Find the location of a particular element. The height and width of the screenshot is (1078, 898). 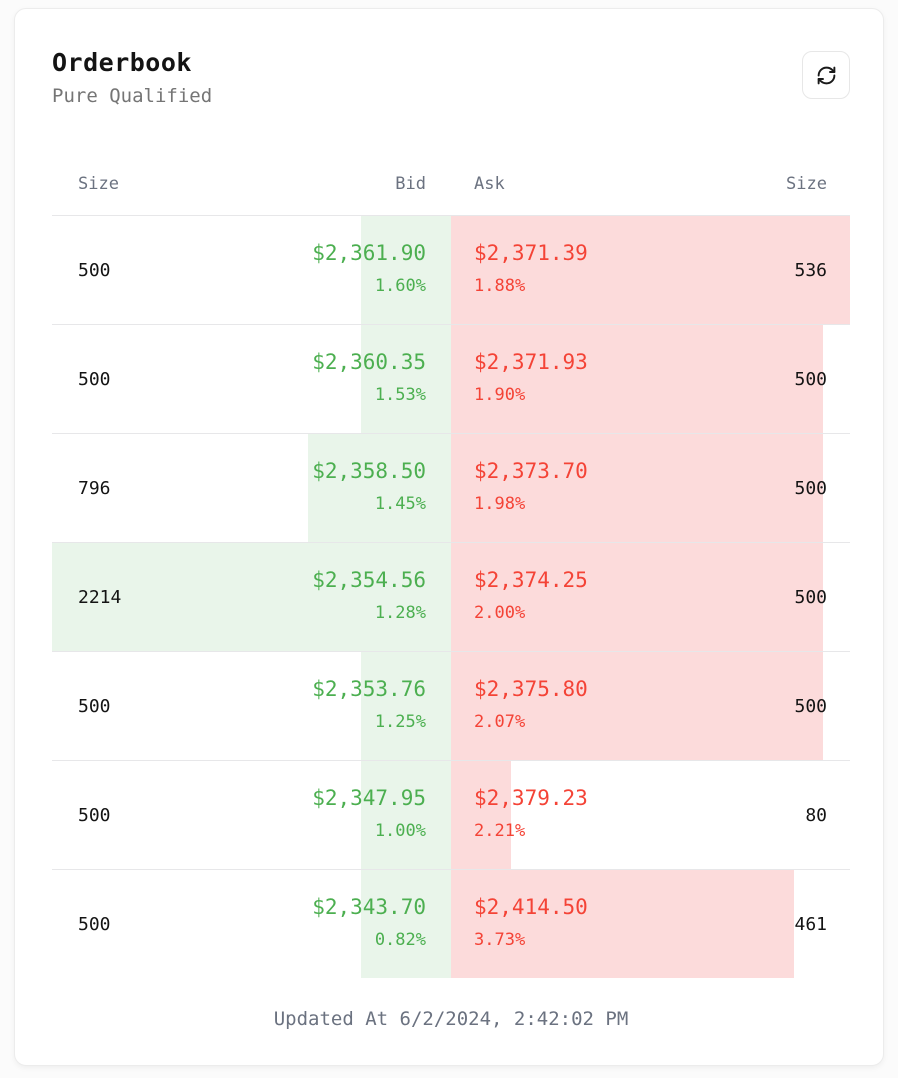

ask-price: $2,414.50 is located at coordinates (531, 907).